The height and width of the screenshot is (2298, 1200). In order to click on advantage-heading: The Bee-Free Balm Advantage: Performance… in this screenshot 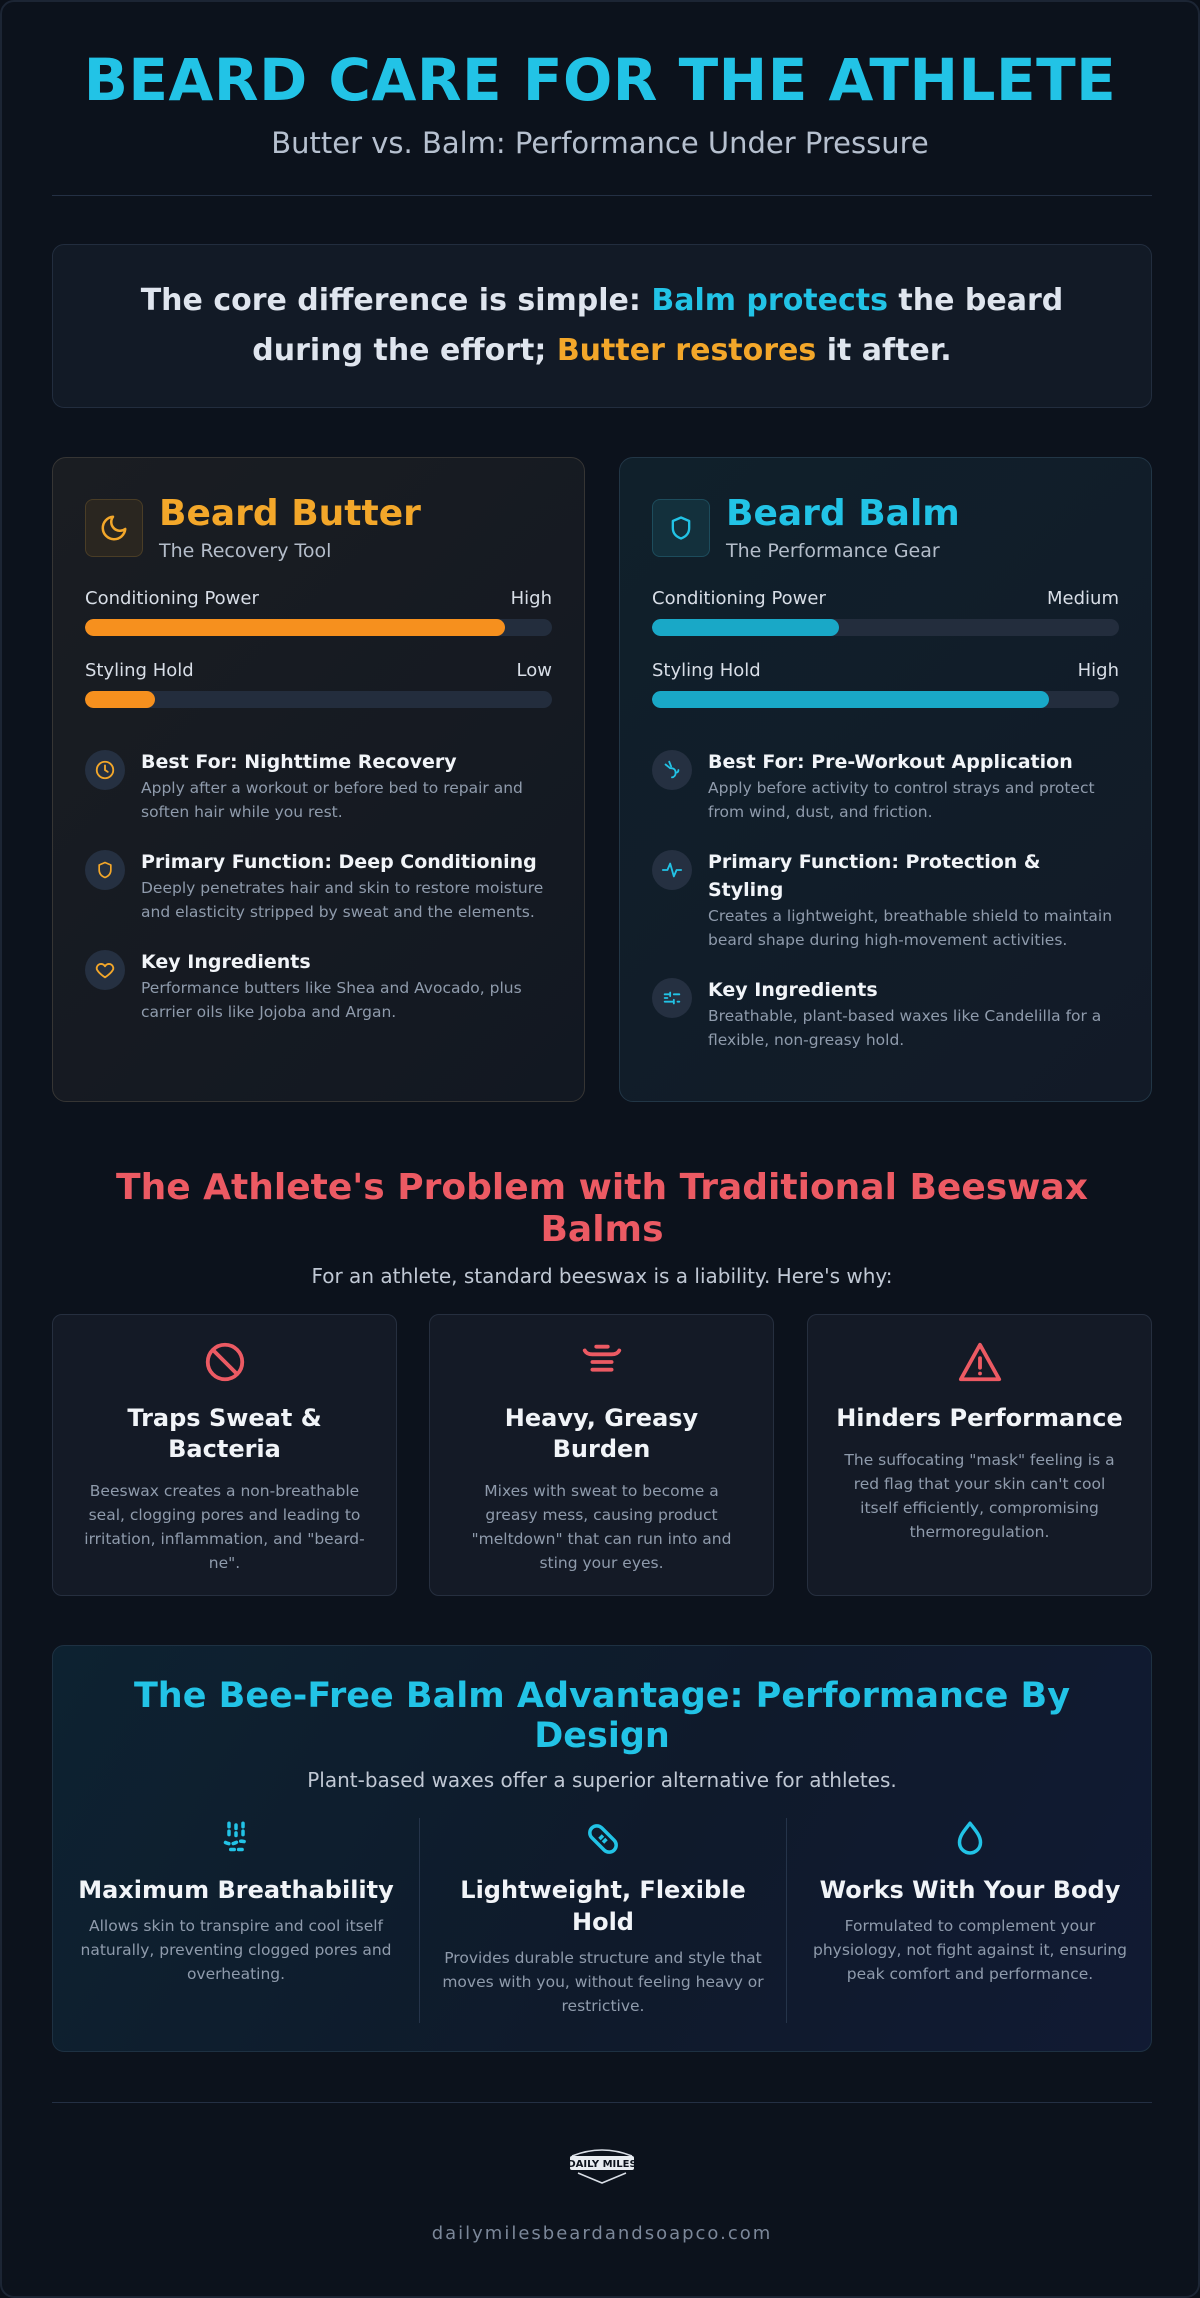, I will do `click(602, 1716)`.